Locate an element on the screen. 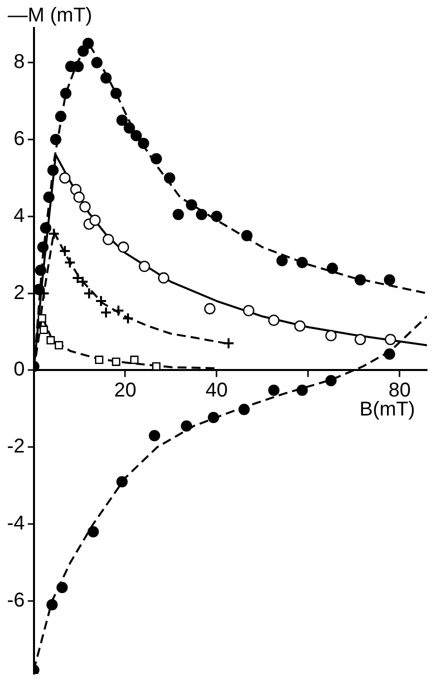 Image resolution: width=434 pixels, height=689 pixels. y-tick-label: -2 is located at coordinates (15, 447).